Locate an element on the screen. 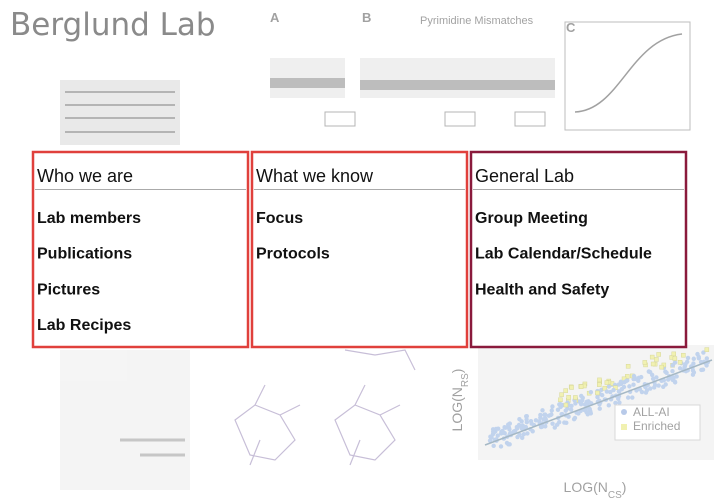 The image size is (721, 499). menu-link: Lab Recipes is located at coordinates (84, 325).